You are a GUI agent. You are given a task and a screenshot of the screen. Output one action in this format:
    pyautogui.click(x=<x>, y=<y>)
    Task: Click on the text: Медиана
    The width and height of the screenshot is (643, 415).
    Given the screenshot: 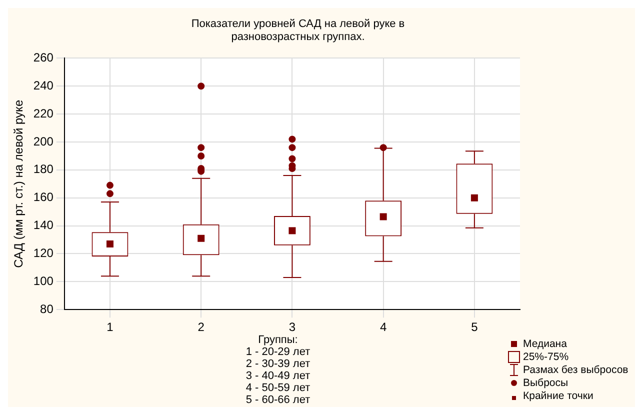 What is the action you would take?
    pyautogui.click(x=545, y=344)
    